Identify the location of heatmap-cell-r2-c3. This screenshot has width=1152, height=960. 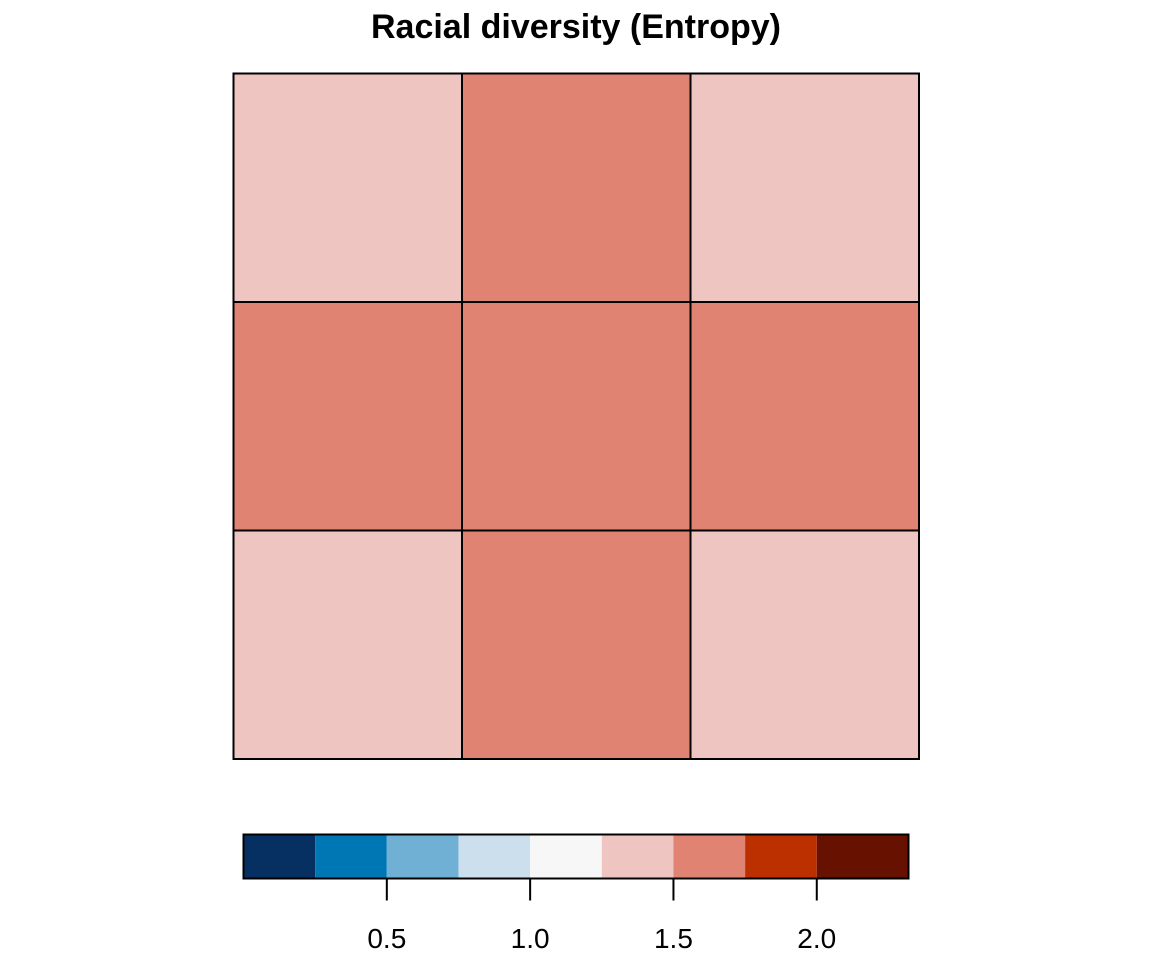
(804, 416).